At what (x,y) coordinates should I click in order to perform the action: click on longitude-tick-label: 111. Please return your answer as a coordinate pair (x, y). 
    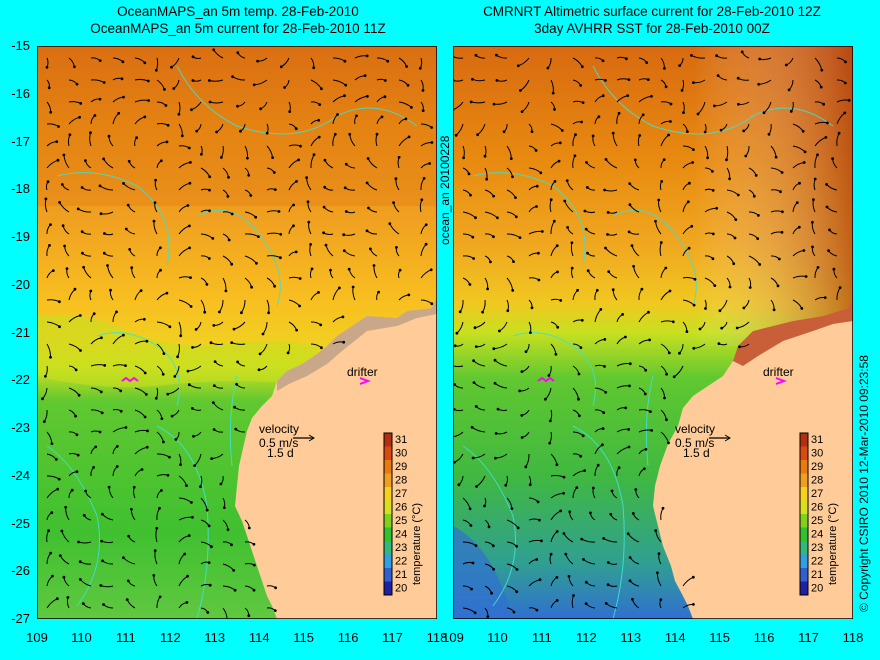
    Looking at the image, I should click on (541, 637).